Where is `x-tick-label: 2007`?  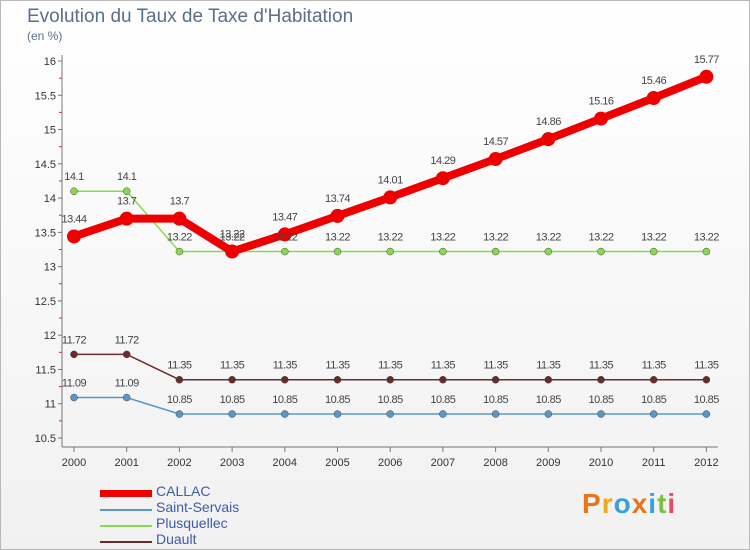 x-tick-label: 2007 is located at coordinates (443, 463).